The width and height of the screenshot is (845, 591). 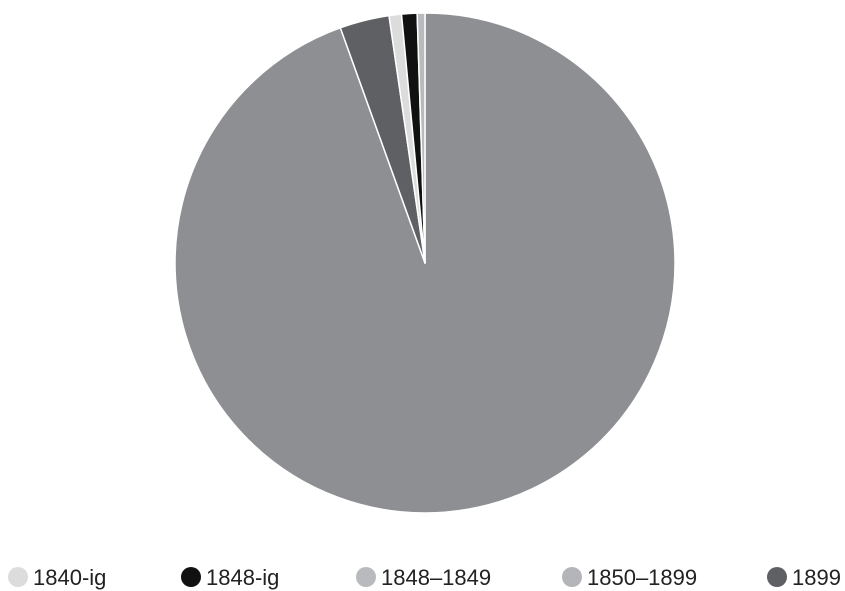 I want to click on legend-item-0: 1840-ig, so click(x=57, y=577).